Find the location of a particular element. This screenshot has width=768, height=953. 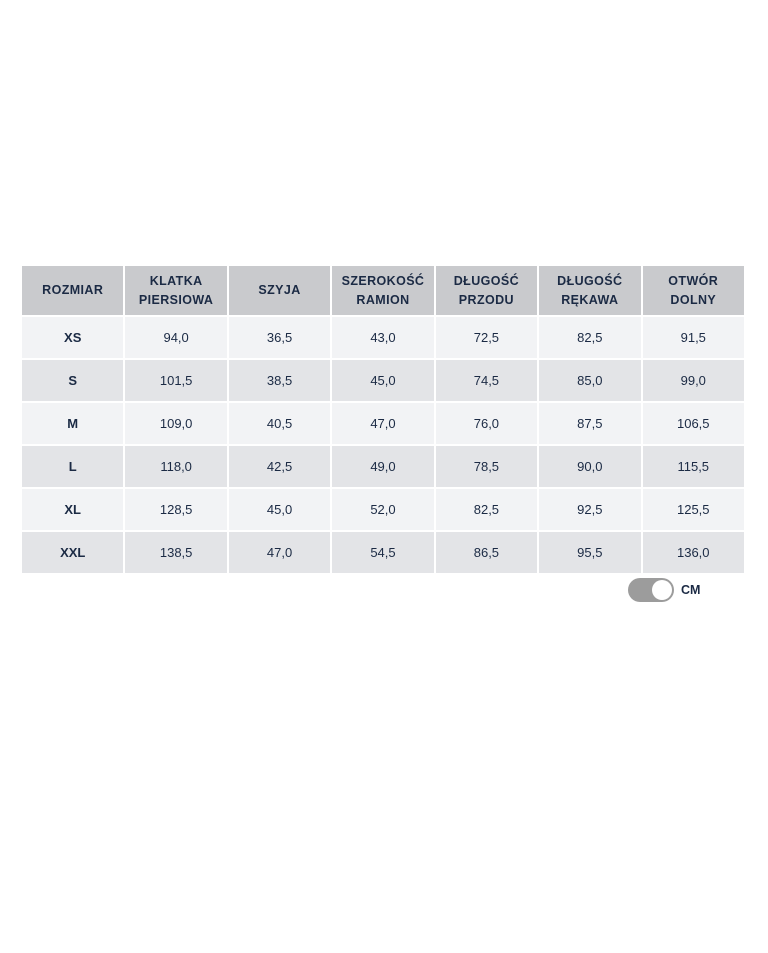

header-text: SZYJA is located at coordinates (279, 290).